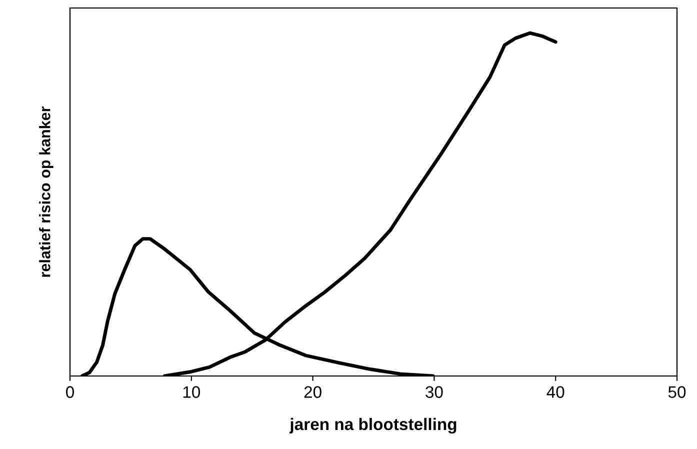 The height and width of the screenshot is (449, 697). Describe the element at coordinates (434, 392) in the screenshot. I see `x-tick-label: 30` at that location.